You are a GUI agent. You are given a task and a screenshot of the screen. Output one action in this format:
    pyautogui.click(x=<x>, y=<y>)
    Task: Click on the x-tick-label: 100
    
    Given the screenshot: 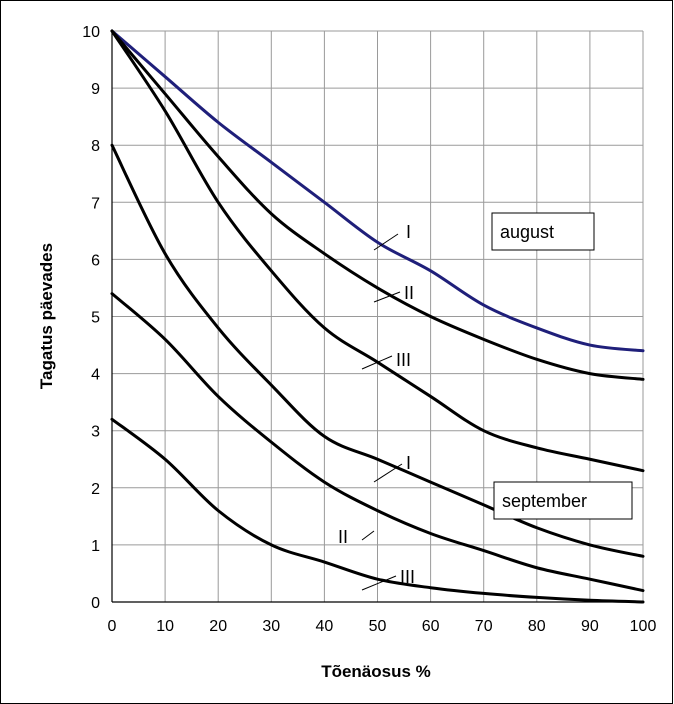 What is the action you would take?
    pyautogui.click(x=643, y=626)
    